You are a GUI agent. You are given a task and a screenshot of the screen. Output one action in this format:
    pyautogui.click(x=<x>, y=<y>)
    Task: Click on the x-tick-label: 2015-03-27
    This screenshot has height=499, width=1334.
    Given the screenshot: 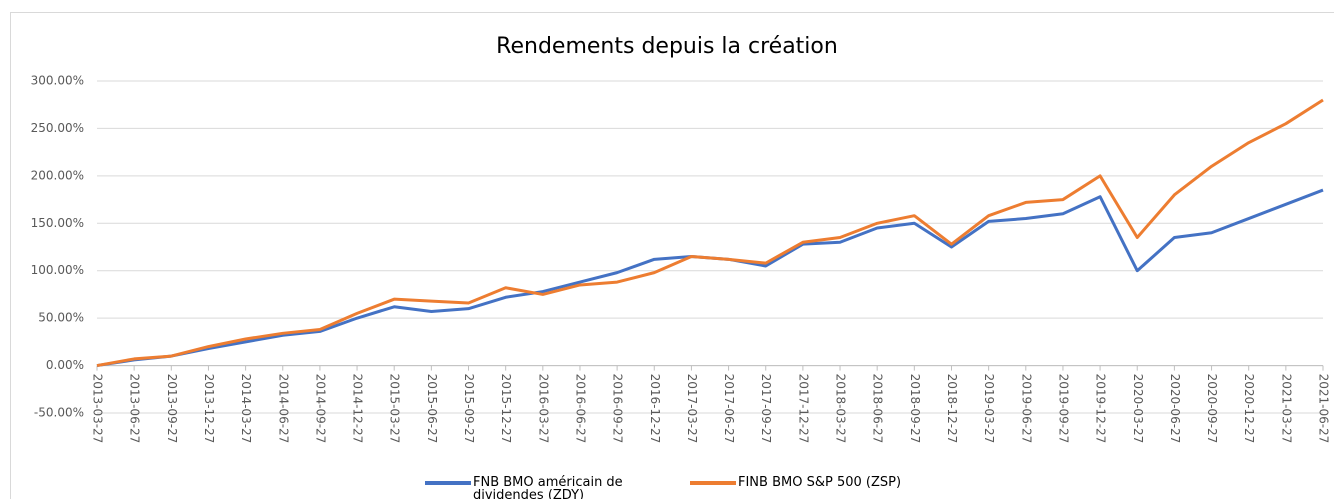 What is the action you would take?
    pyautogui.click(x=395, y=409)
    